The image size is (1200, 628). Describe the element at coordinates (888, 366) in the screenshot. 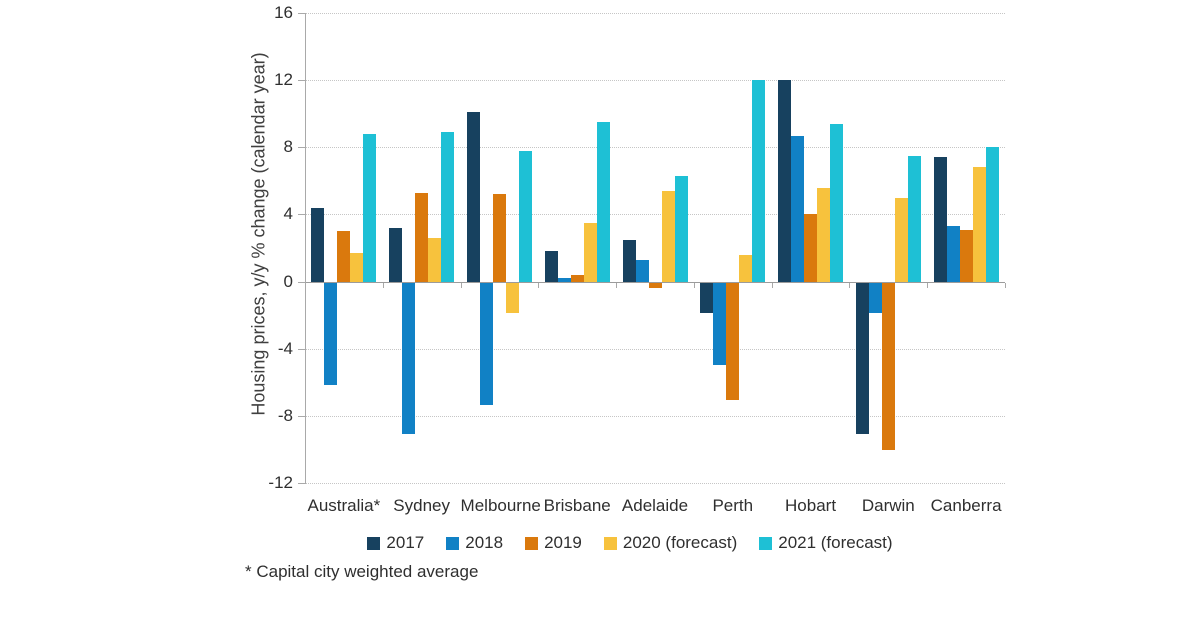

I see `bar-2019-darwin` at that location.